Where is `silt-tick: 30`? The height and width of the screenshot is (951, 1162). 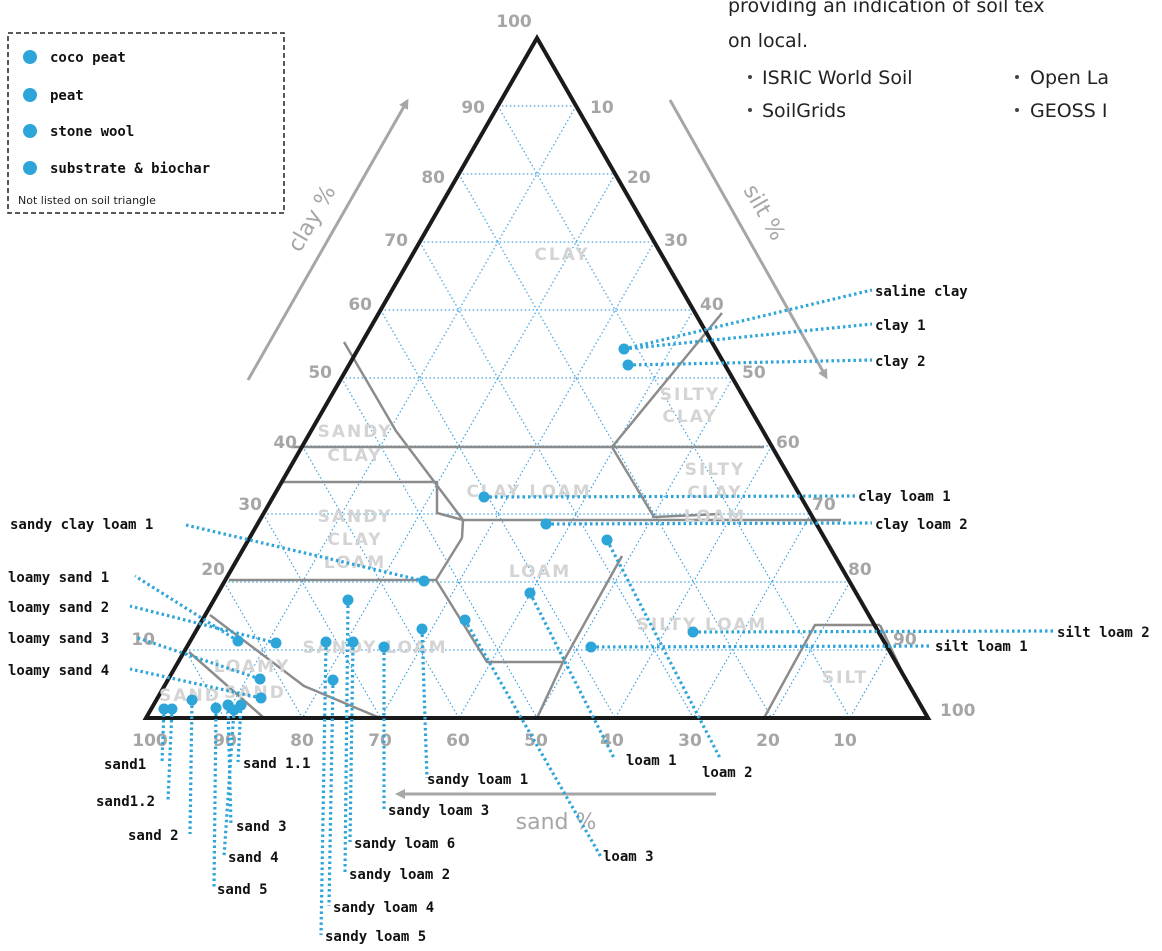 silt-tick: 30 is located at coordinates (676, 241).